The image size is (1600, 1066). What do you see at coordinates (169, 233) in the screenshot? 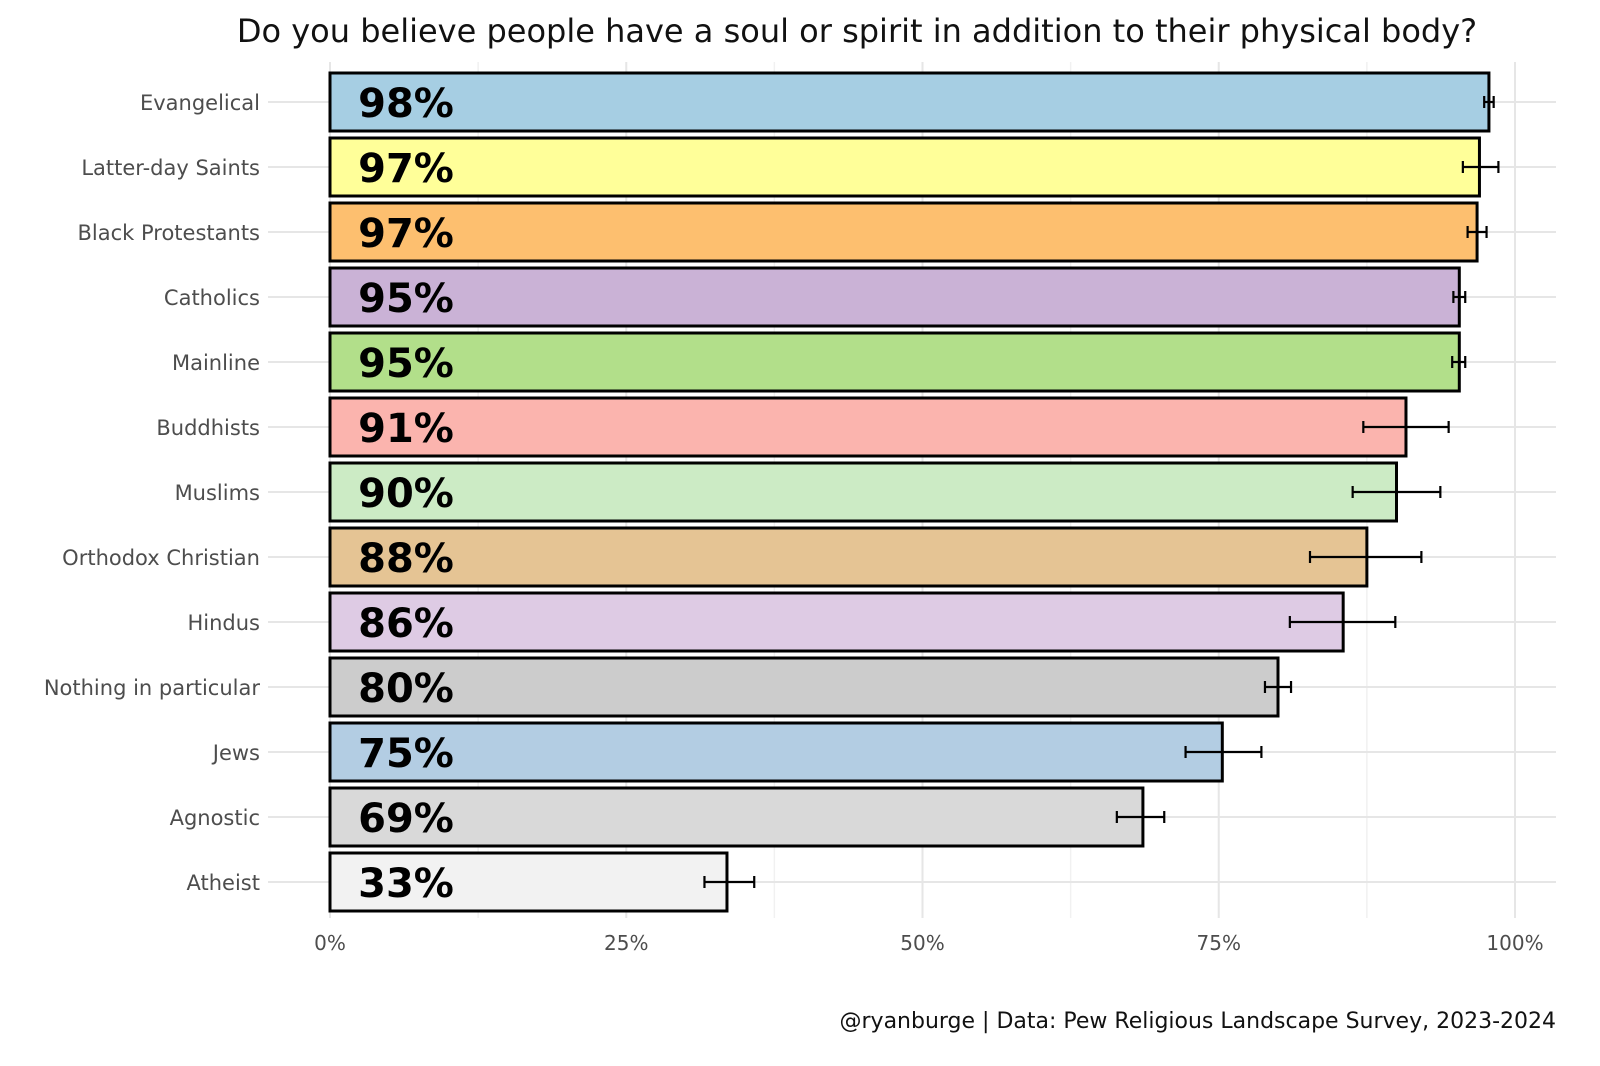
I see `category-label: Black Protestants` at bounding box center [169, 233].